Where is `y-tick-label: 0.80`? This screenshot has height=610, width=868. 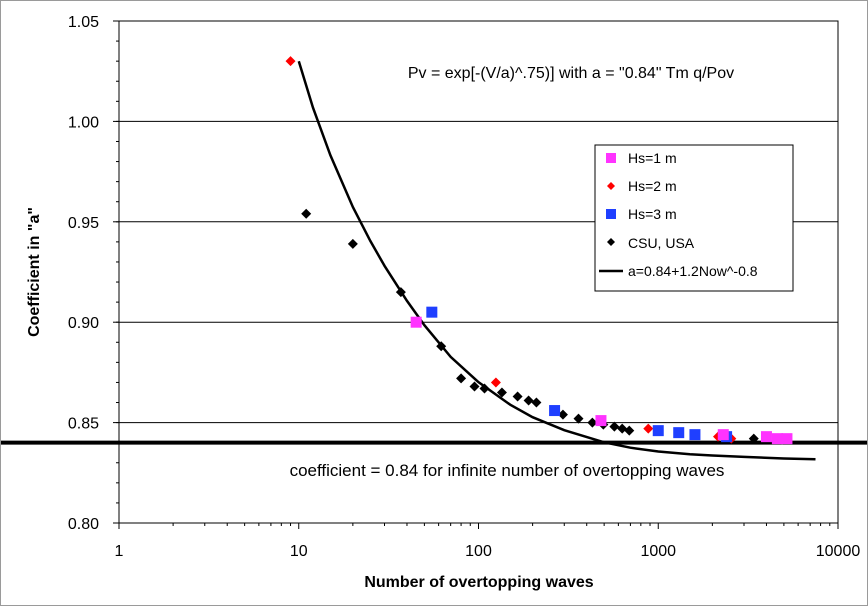 y-tick-label: 0.80 is located at coordinates (83, 524).